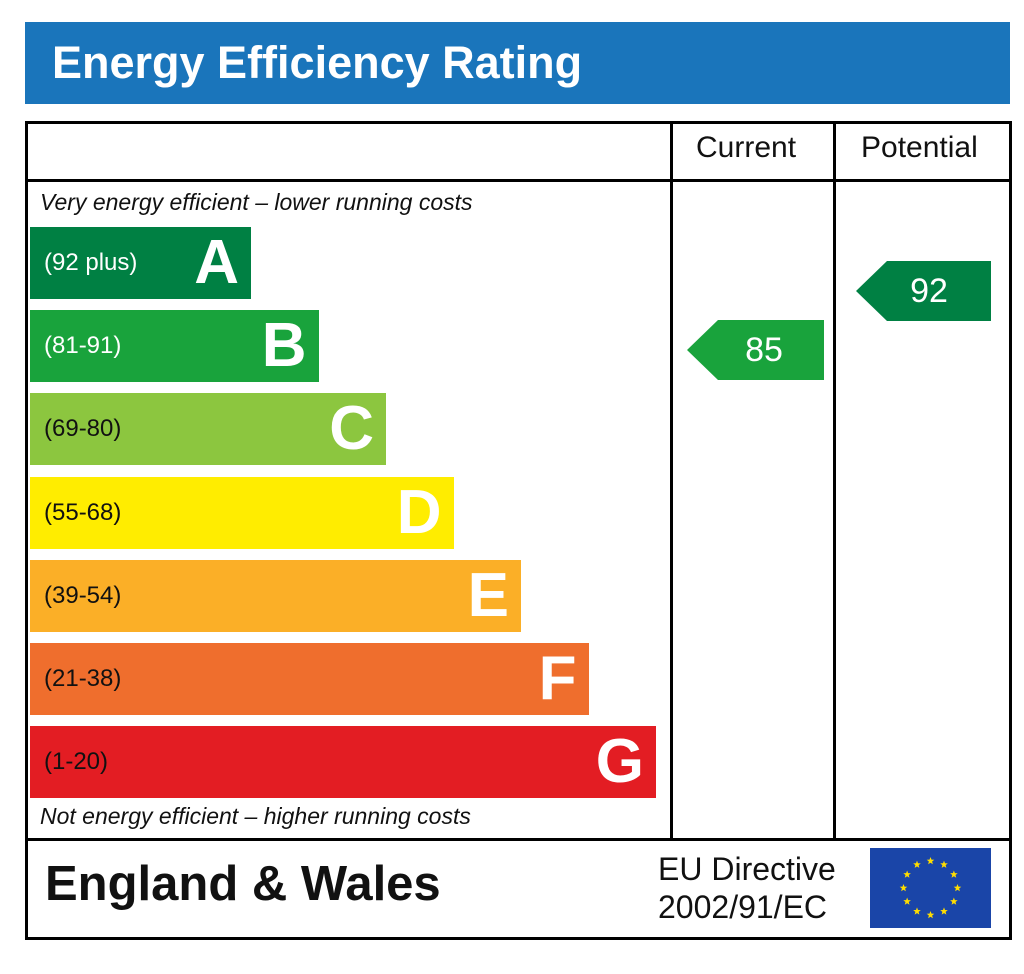 This screenshot has height=974, width=1024. I want to click on band-letter: D, so click(419, 512).